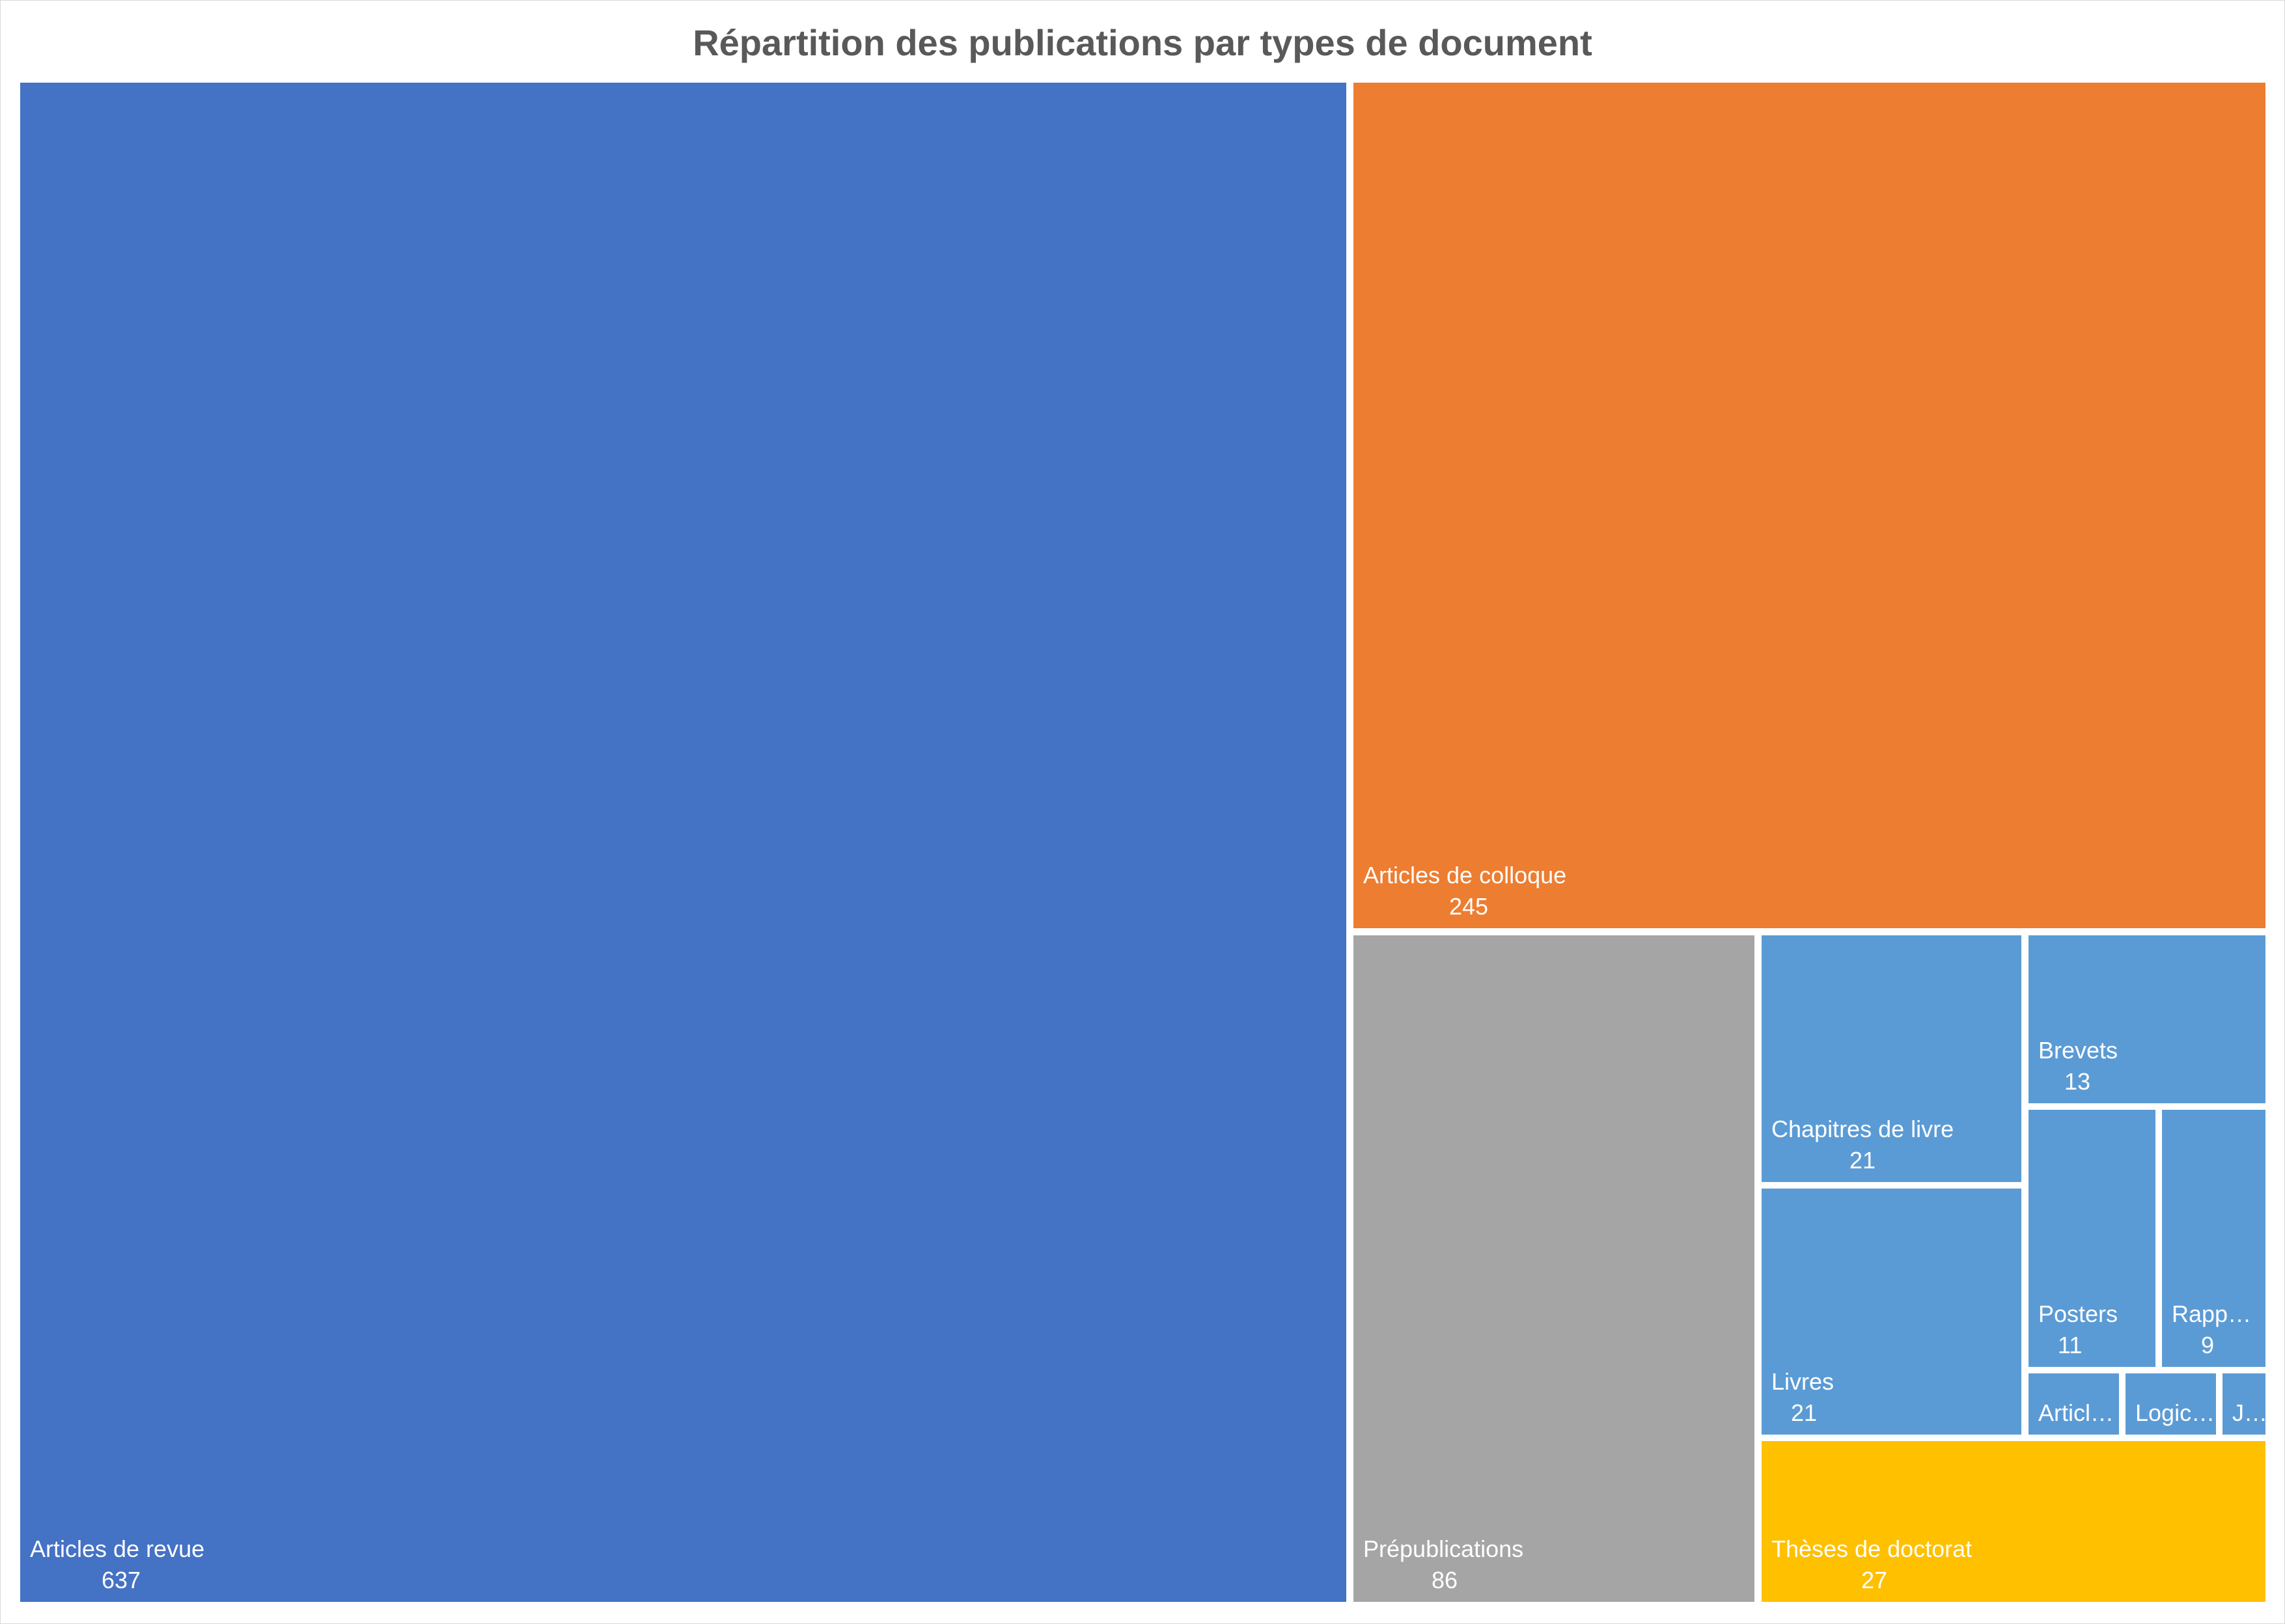 Image resolution: width=2285 pixels, height=1624 pixels. I want to click on tile-brevets: Brevets 13, so click(2147, 1019).